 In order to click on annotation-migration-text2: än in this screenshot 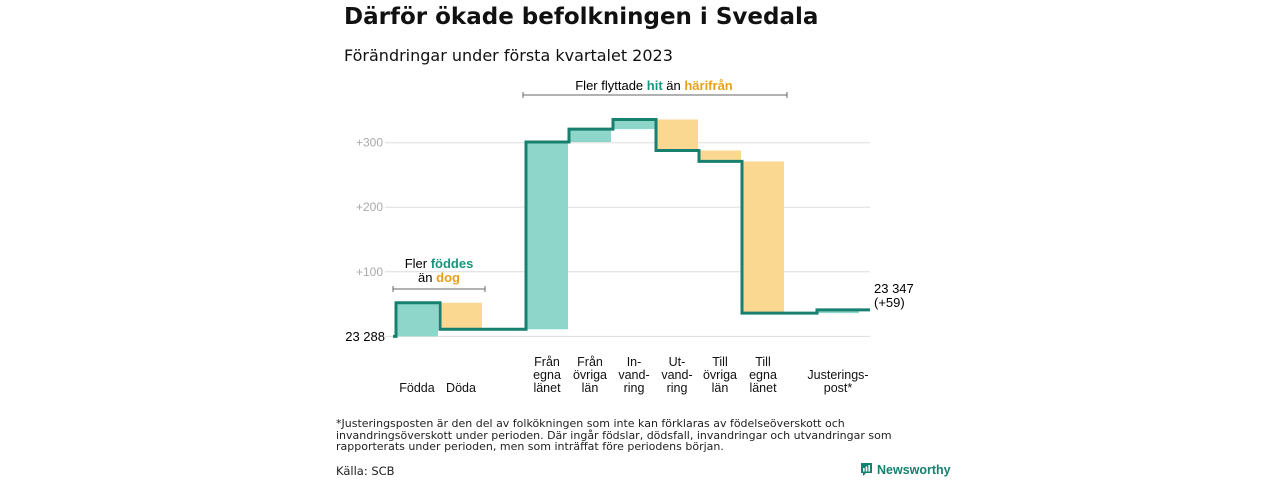, I will do `click(674, 85)`.